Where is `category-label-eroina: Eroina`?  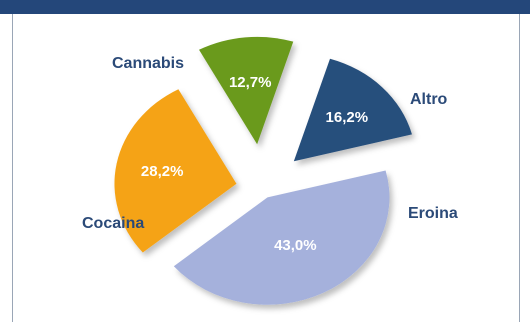
category-label-eroina: Eroina is located at coordinates (433, 213).